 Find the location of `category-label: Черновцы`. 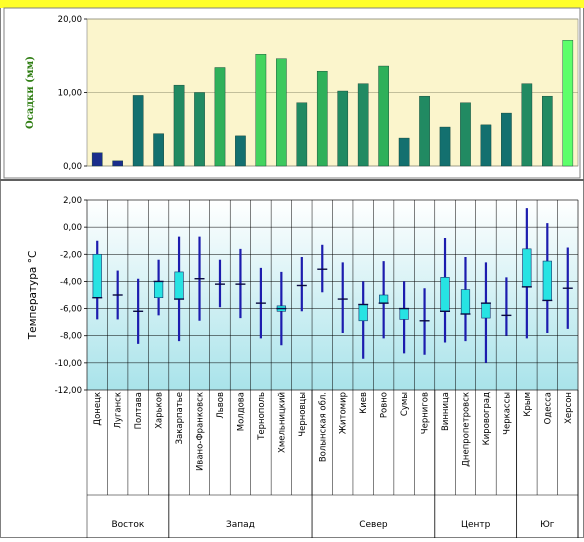

category-label: Черновцы is located at coordinates (303, 414).